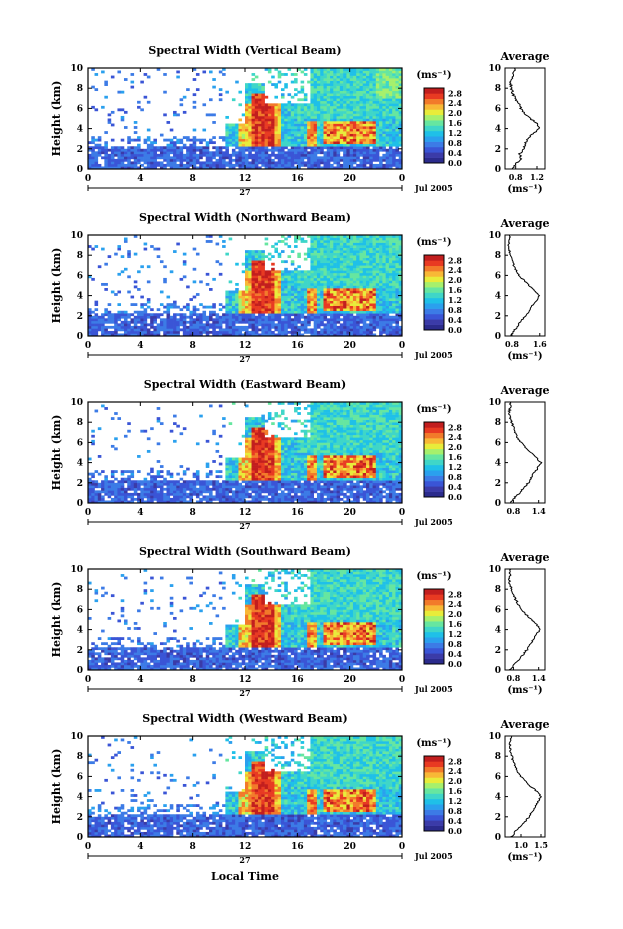 Image resolution: width=623 pixels, height=929 pixels. Describe the element at coordinates (245, 847) in the screenshot. I see `x-tick-label: 12` at that location.